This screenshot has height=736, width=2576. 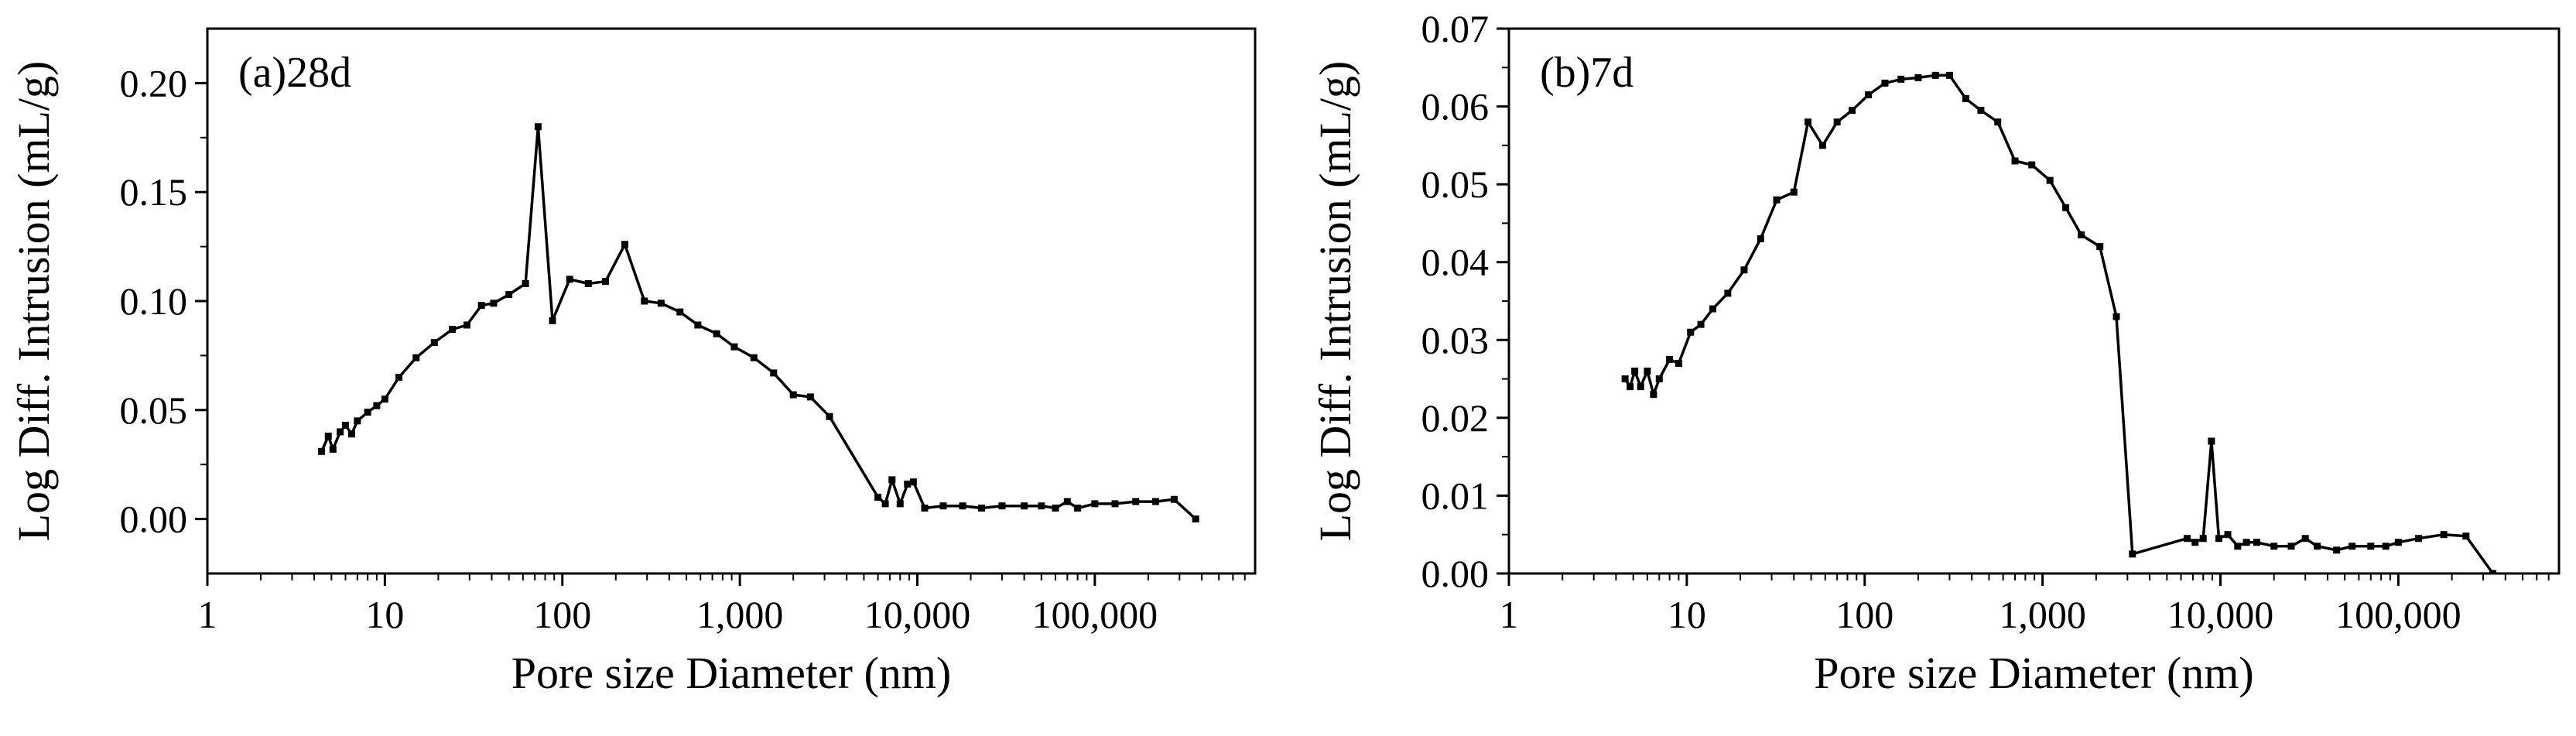 What do you see at coordinates (1455, 418) in the screenshot?
I see `y-tick-label: 0.02` at bounding box center [1455, 418].